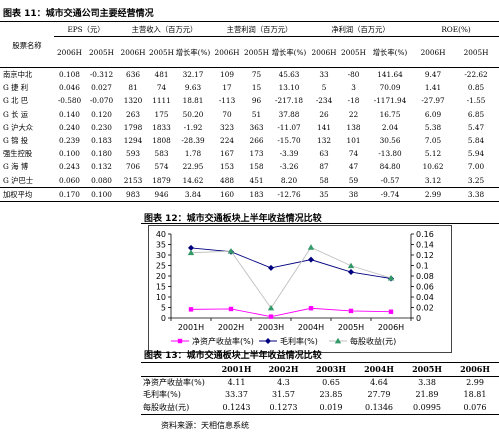  I want to click on table-cell: 263, so click(133, 114).